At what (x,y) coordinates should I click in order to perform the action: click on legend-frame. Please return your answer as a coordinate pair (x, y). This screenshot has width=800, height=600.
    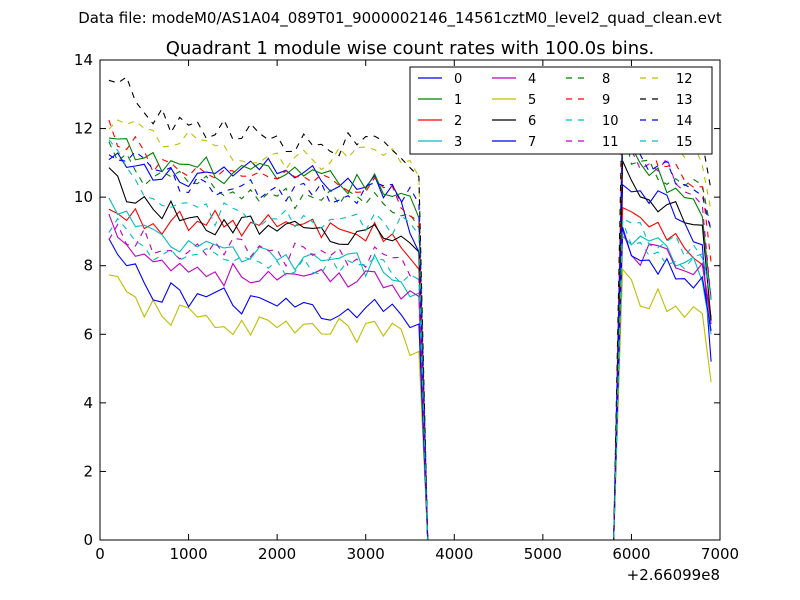
    Looking at the image, I should click on (561, 110).